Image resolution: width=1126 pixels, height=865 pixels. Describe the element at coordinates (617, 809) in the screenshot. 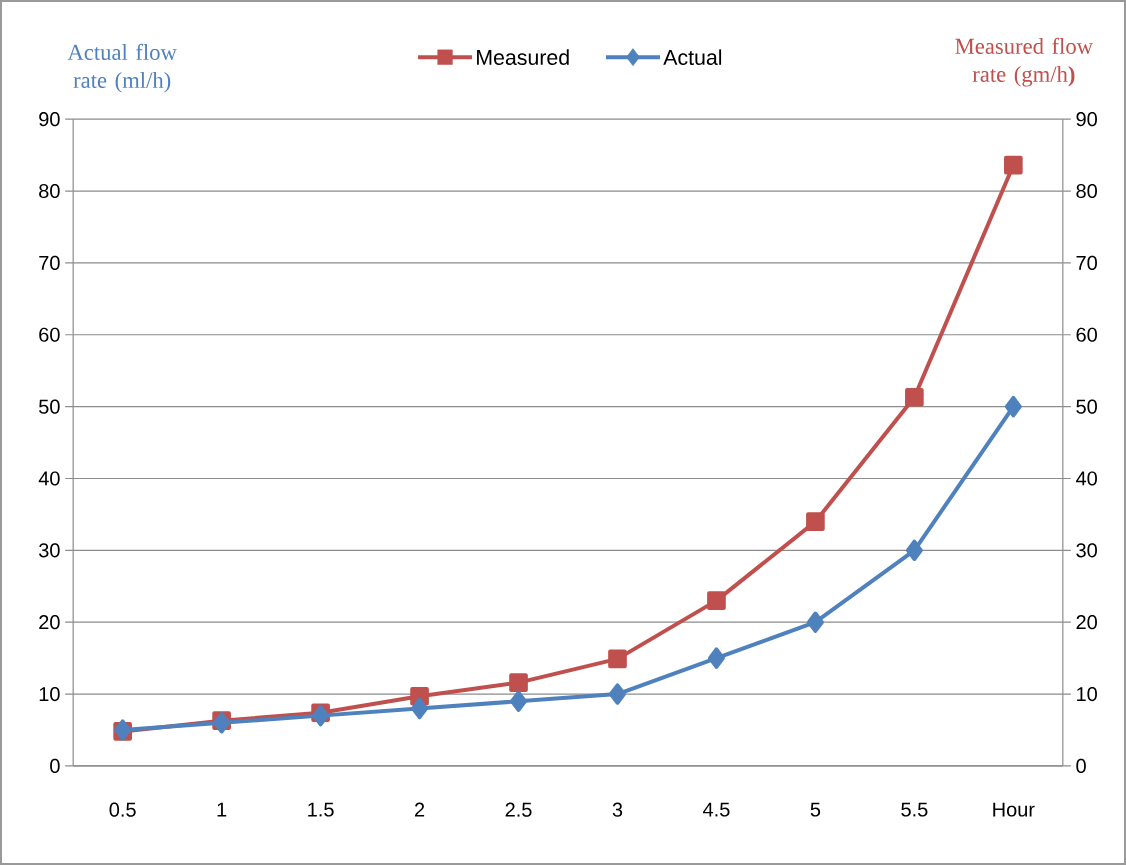

I see `x-tick-label: 3` at that location.